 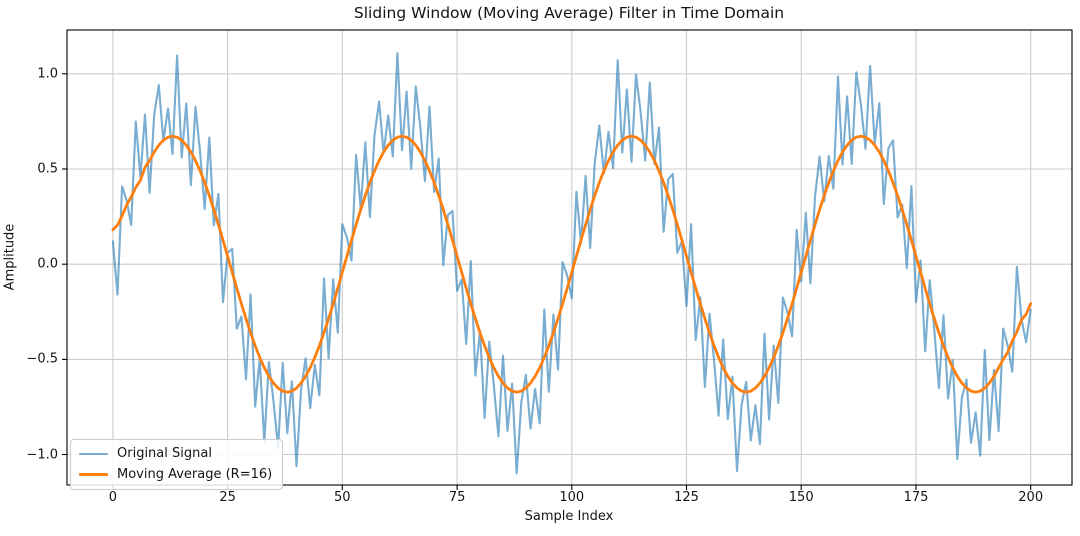 I want to click on x-tick-label: 75, so click(x=457, y=497).